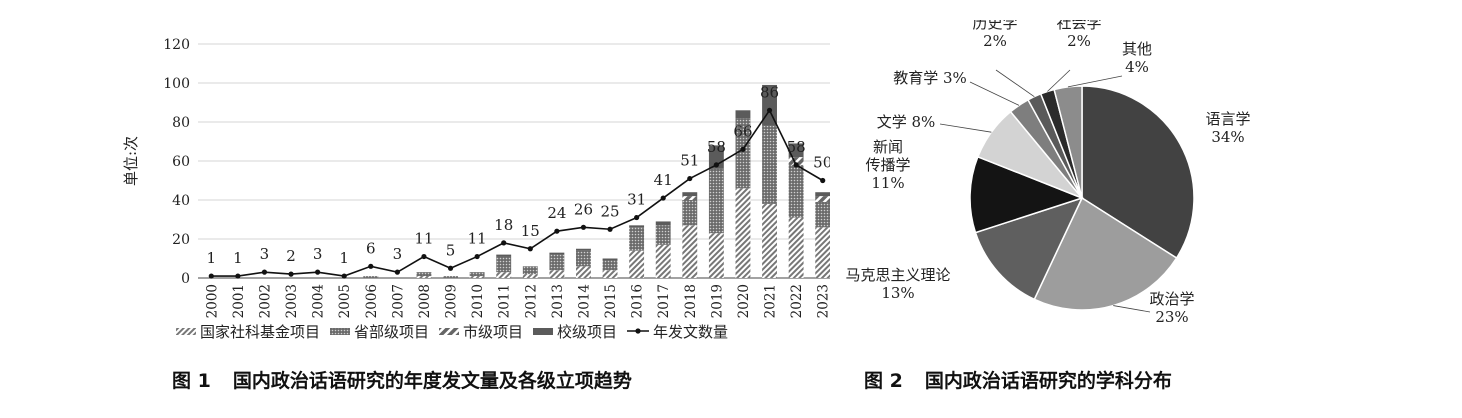  Describe the element at coordinates (611, 301) in the screenshot. I see `x-tick-label: 2015` at that location.